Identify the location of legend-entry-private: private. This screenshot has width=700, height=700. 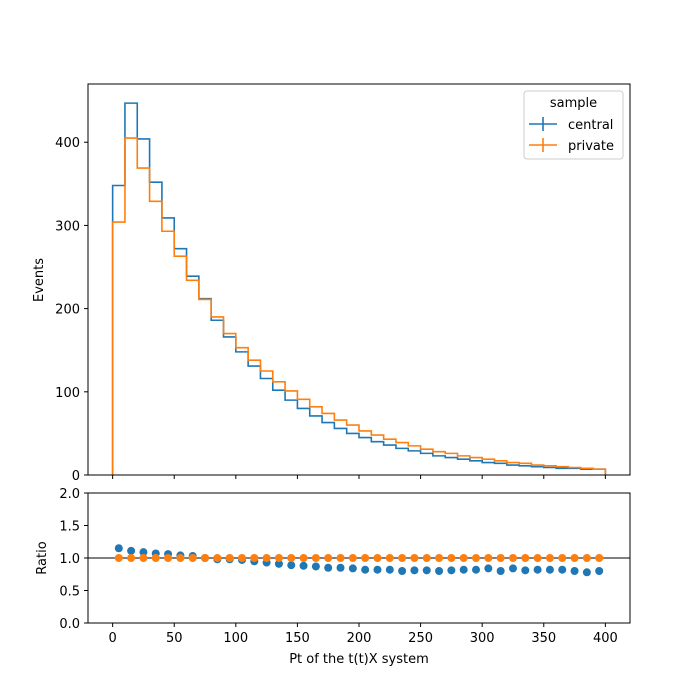
(571, 146).